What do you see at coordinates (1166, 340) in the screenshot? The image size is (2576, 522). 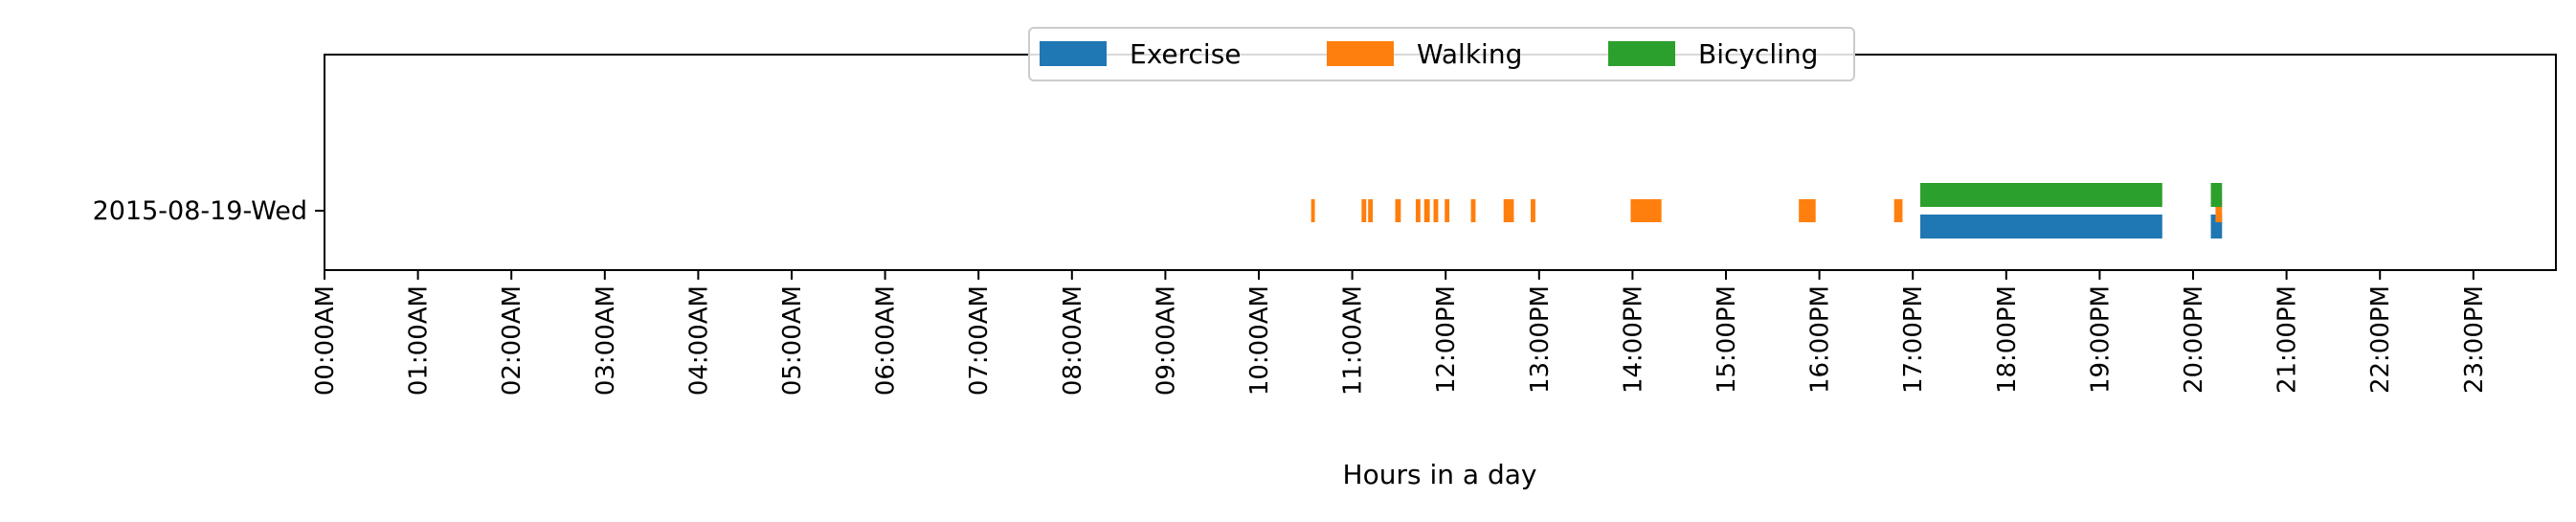 I see `x-tick-label-9: 09:00AM` at bounding box center [1166, 340].